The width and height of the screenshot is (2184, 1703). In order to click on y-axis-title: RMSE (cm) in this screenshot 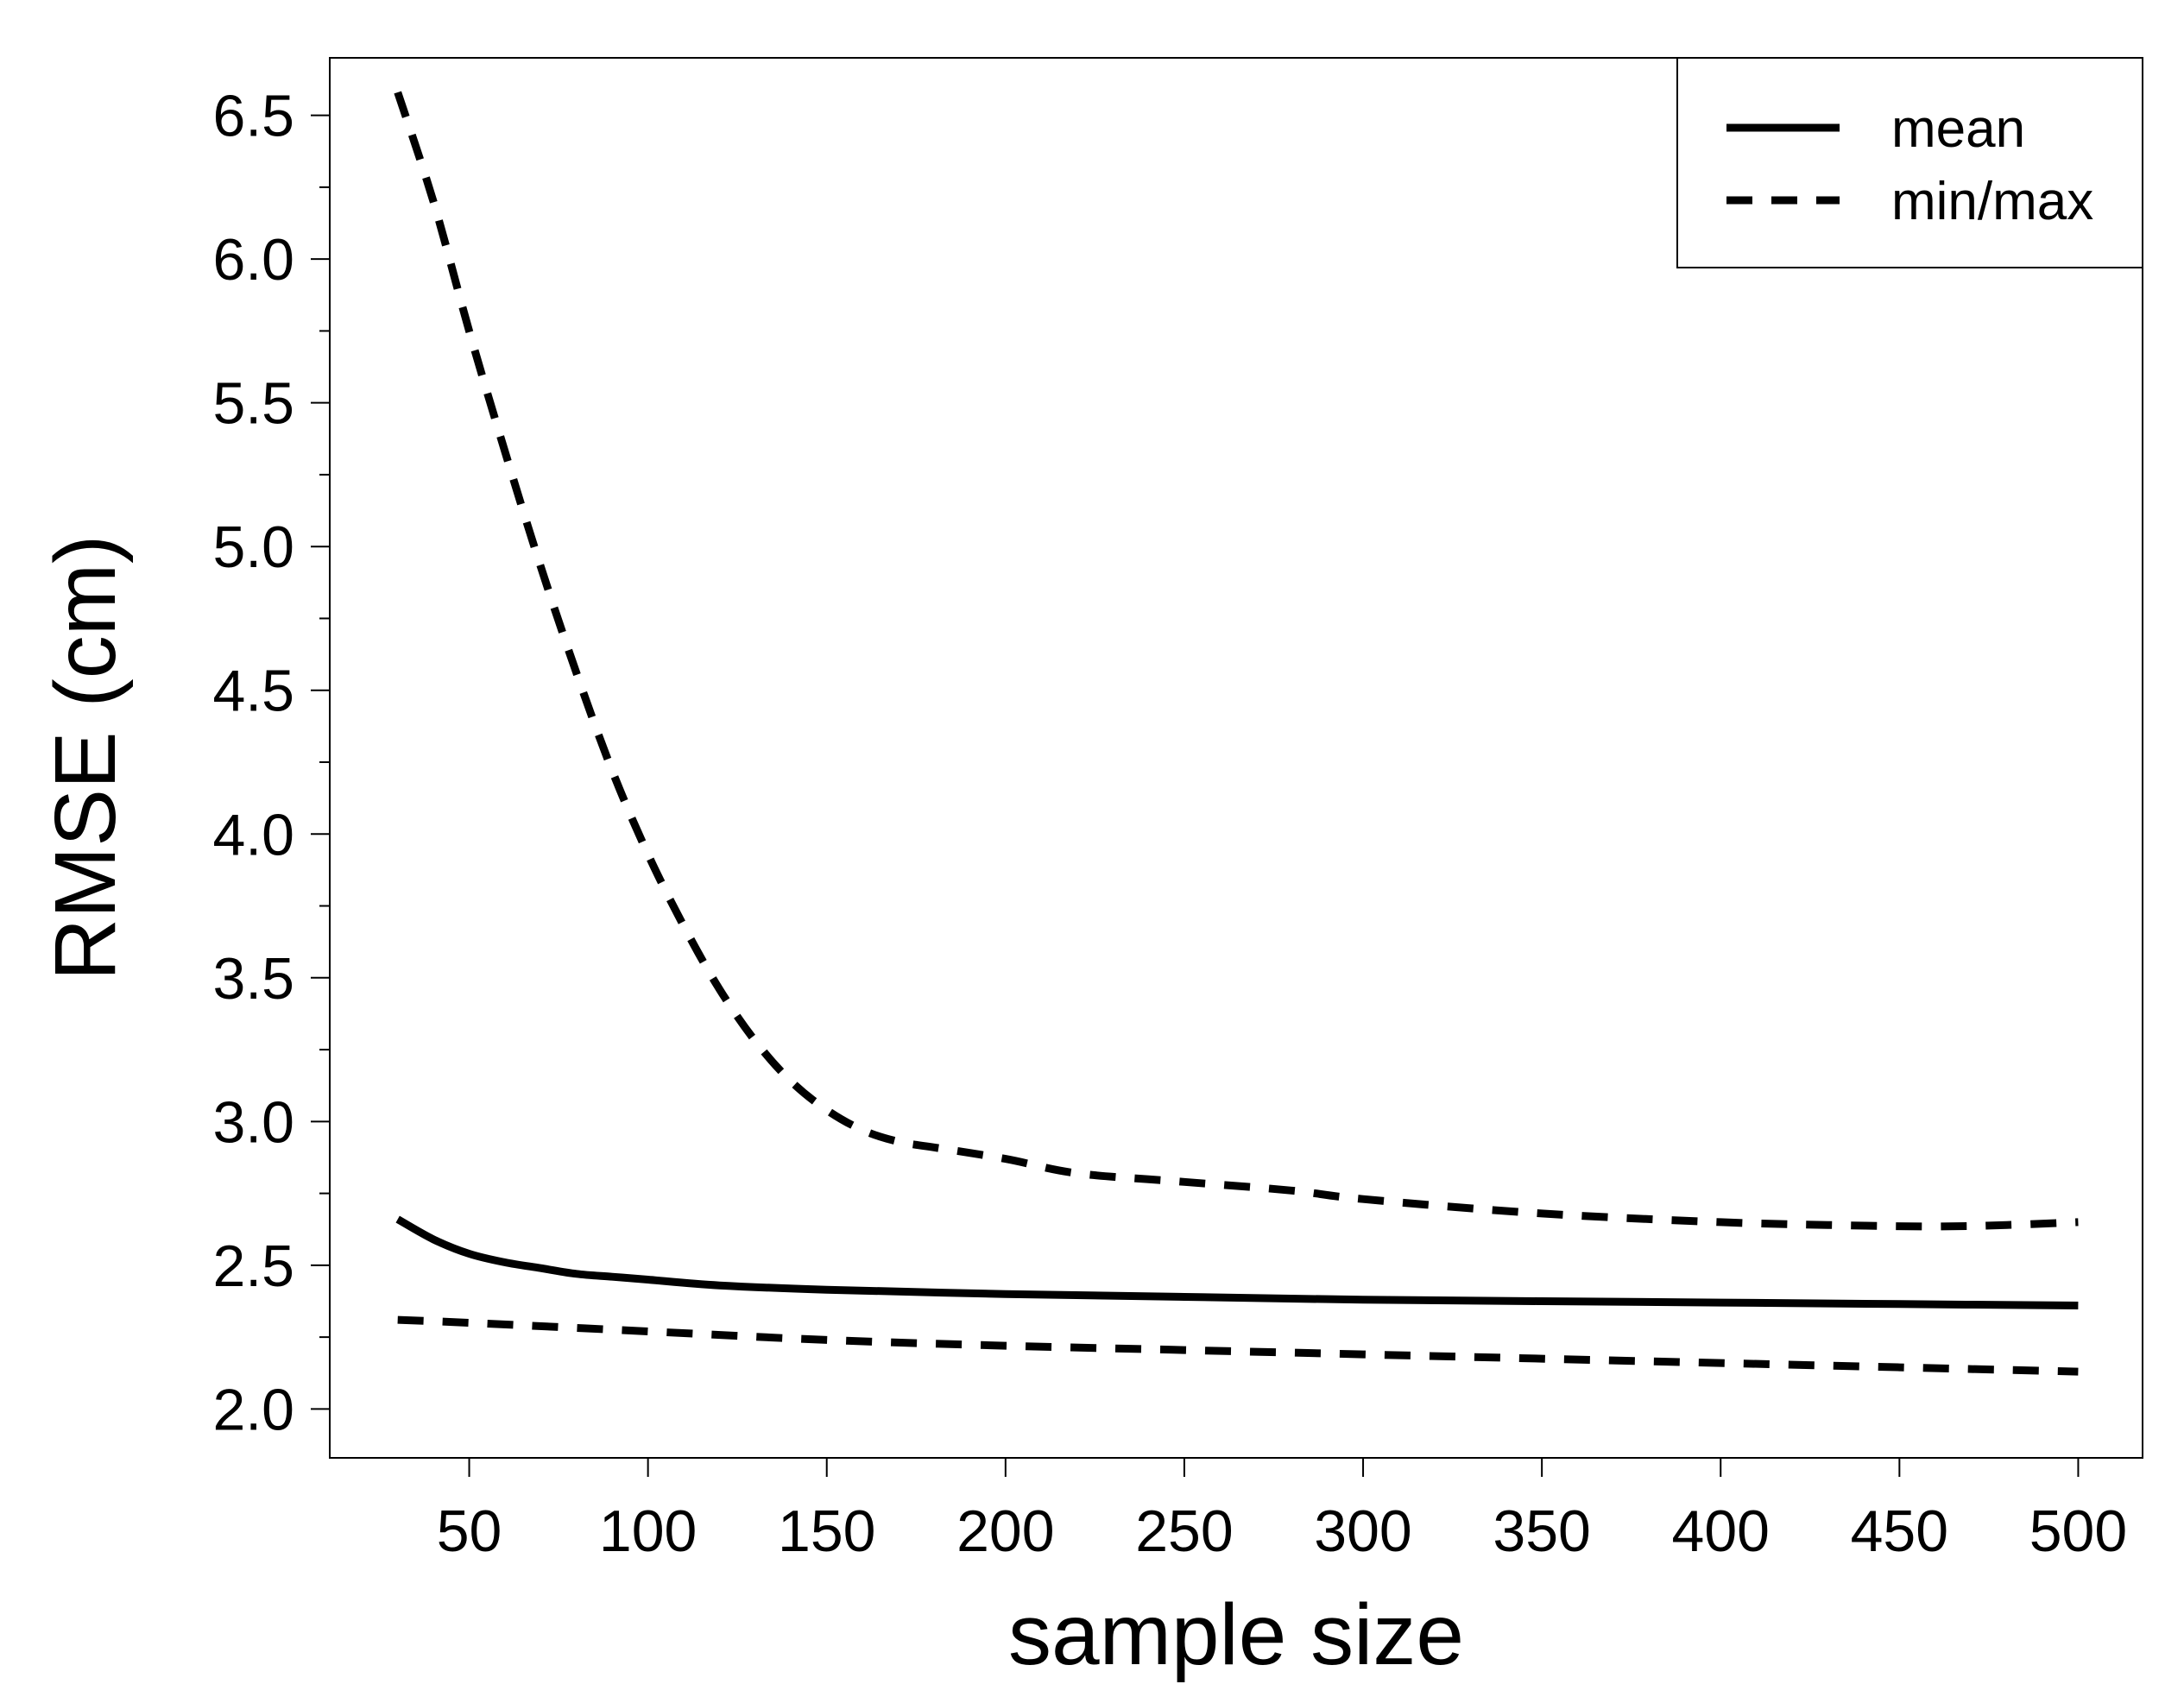, I will do `click(86, 758)`.